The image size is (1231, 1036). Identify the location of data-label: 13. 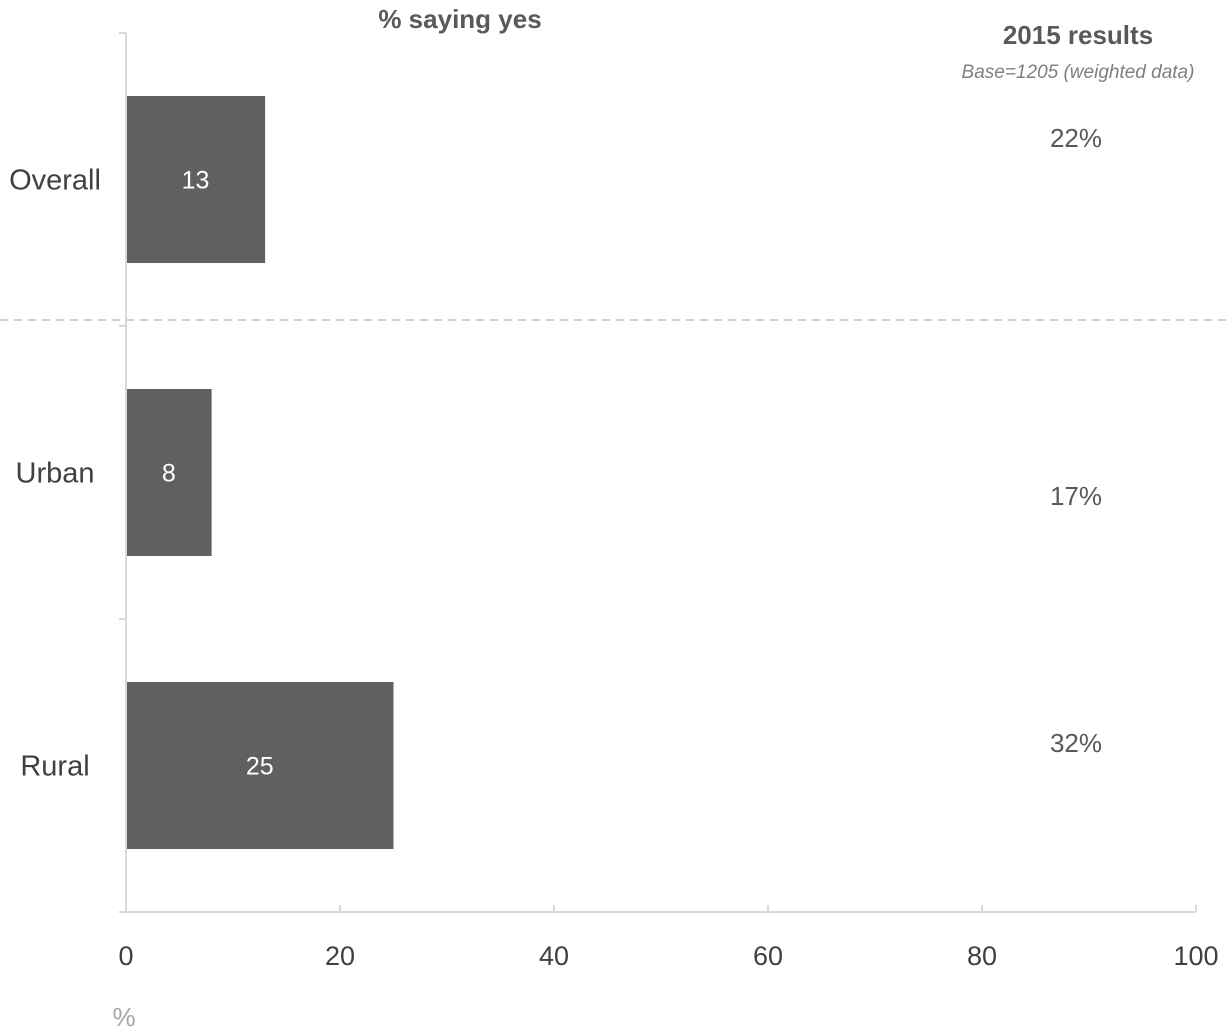
(196, 181).